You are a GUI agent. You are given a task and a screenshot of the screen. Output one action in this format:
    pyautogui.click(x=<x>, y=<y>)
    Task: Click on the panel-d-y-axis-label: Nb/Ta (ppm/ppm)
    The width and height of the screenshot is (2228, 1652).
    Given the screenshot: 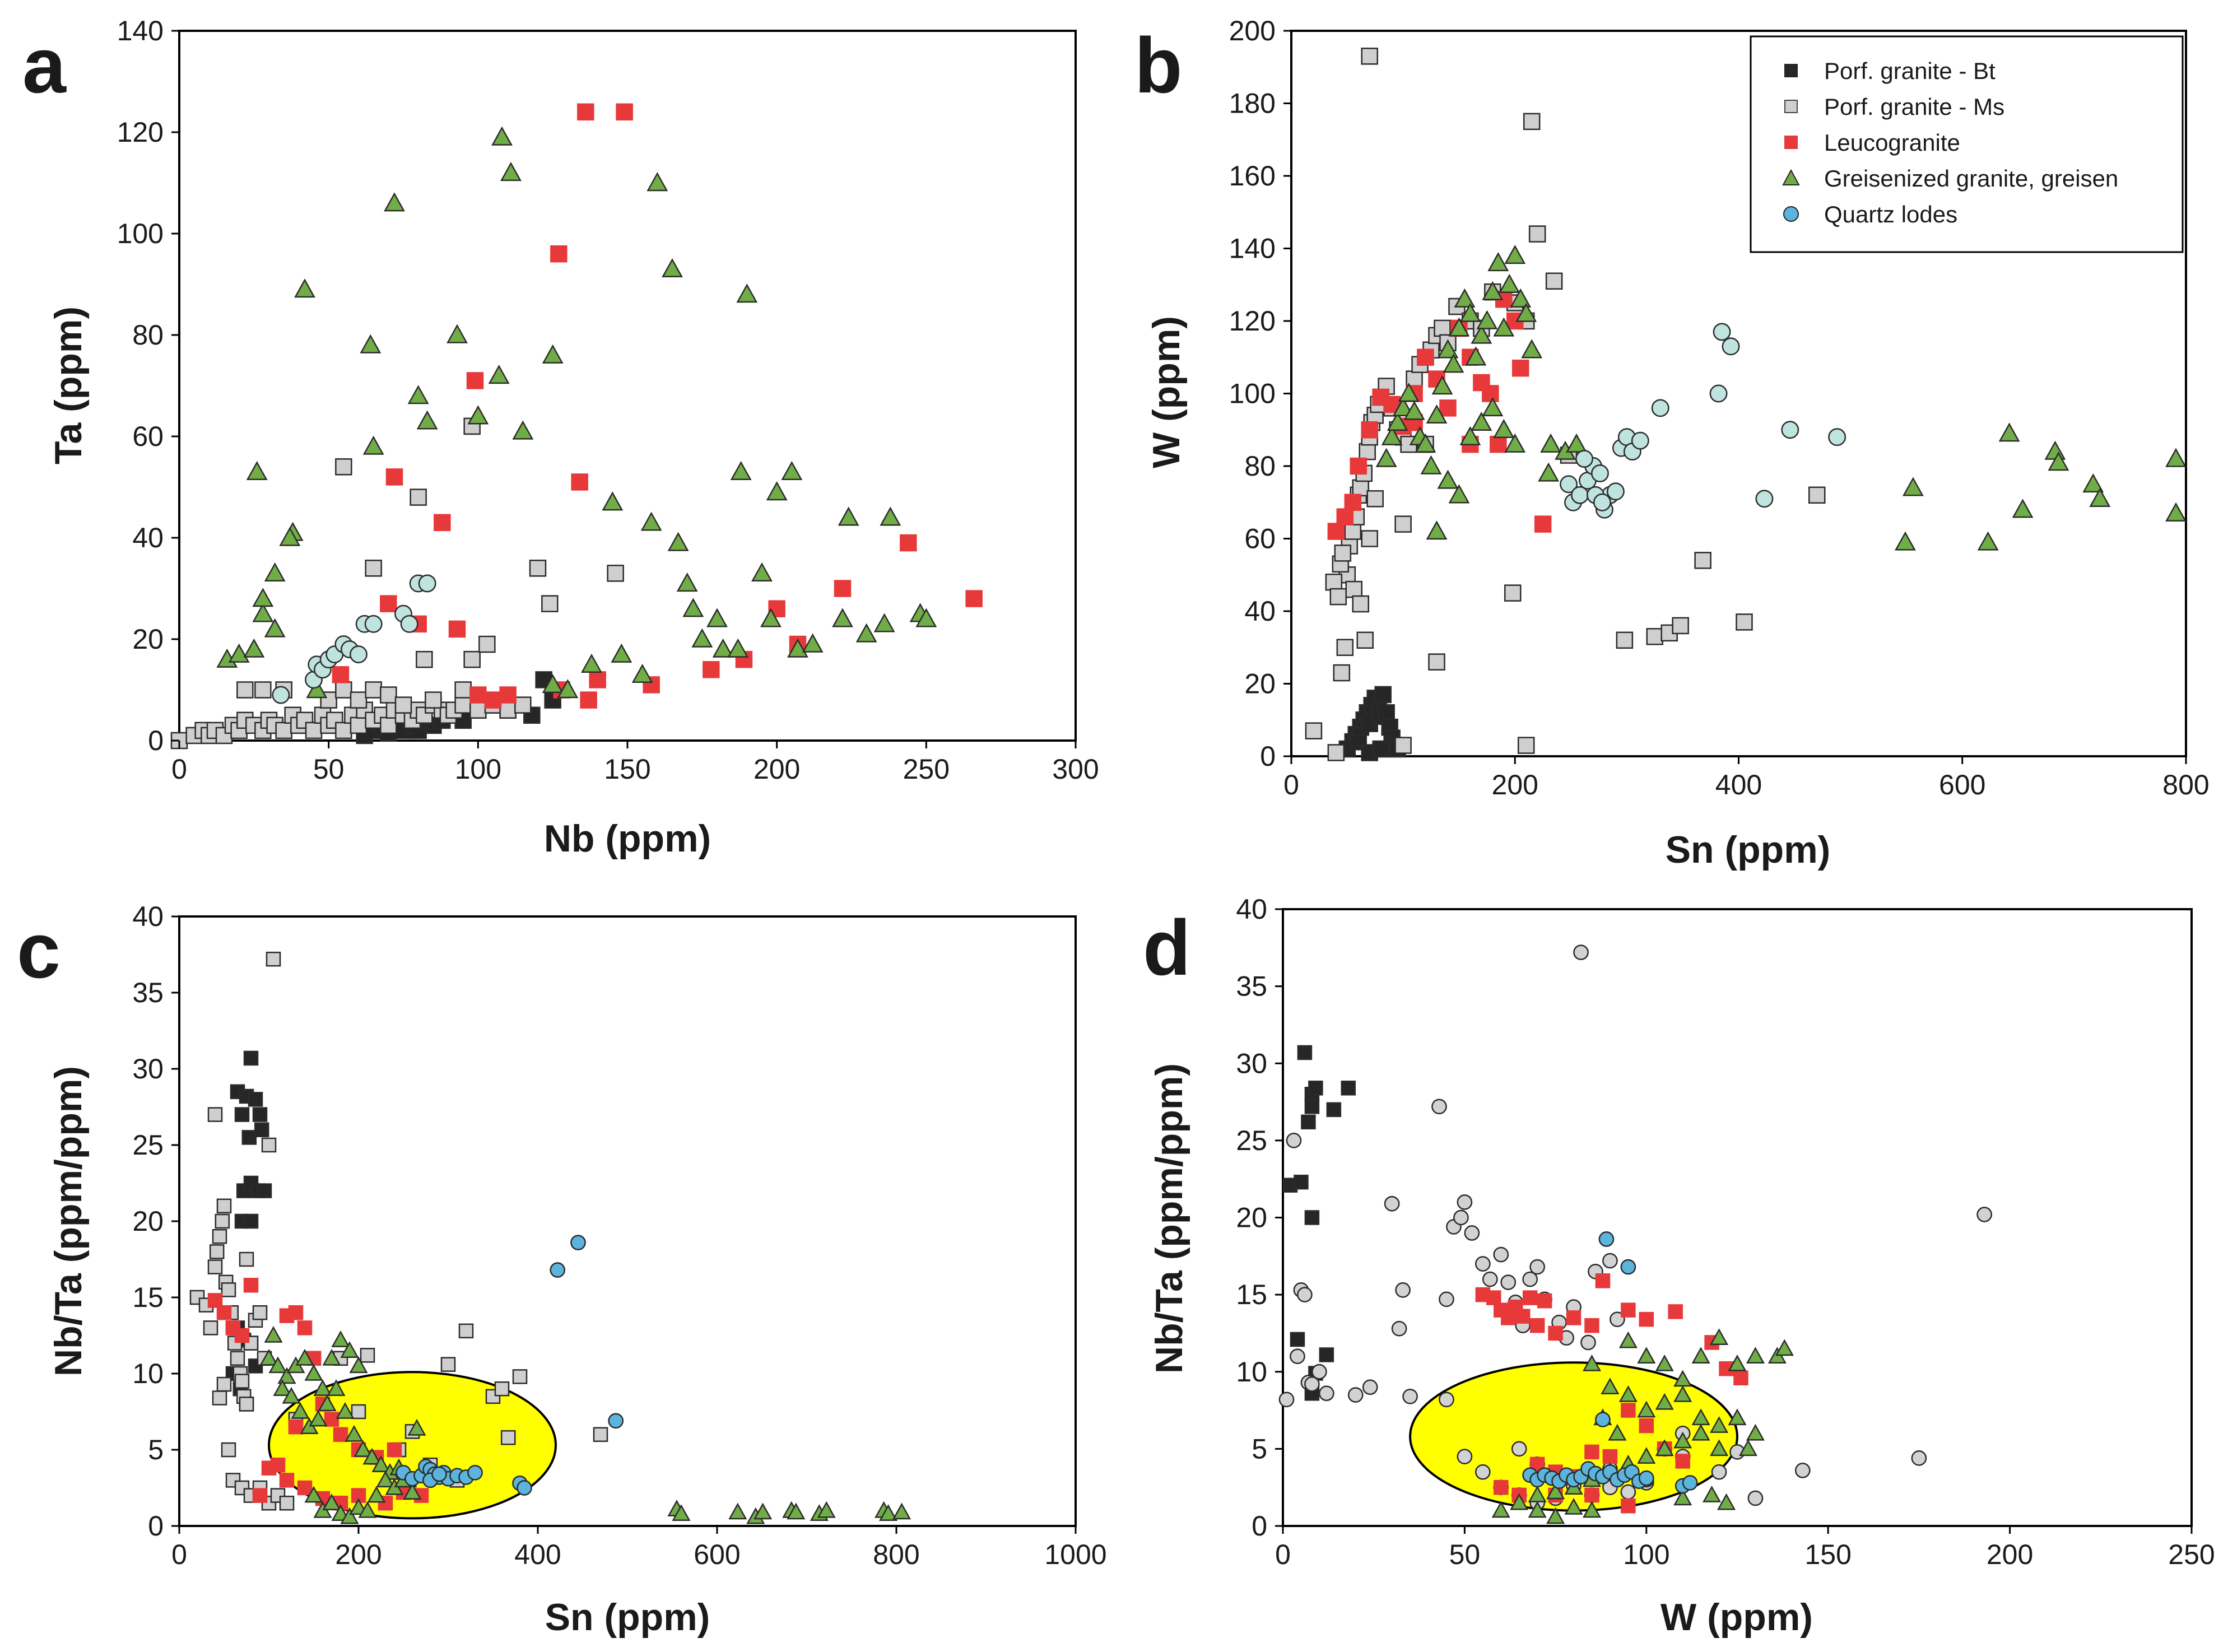 What is the action you would take?
    pyautogui.click(x=1169, y=1218)
    